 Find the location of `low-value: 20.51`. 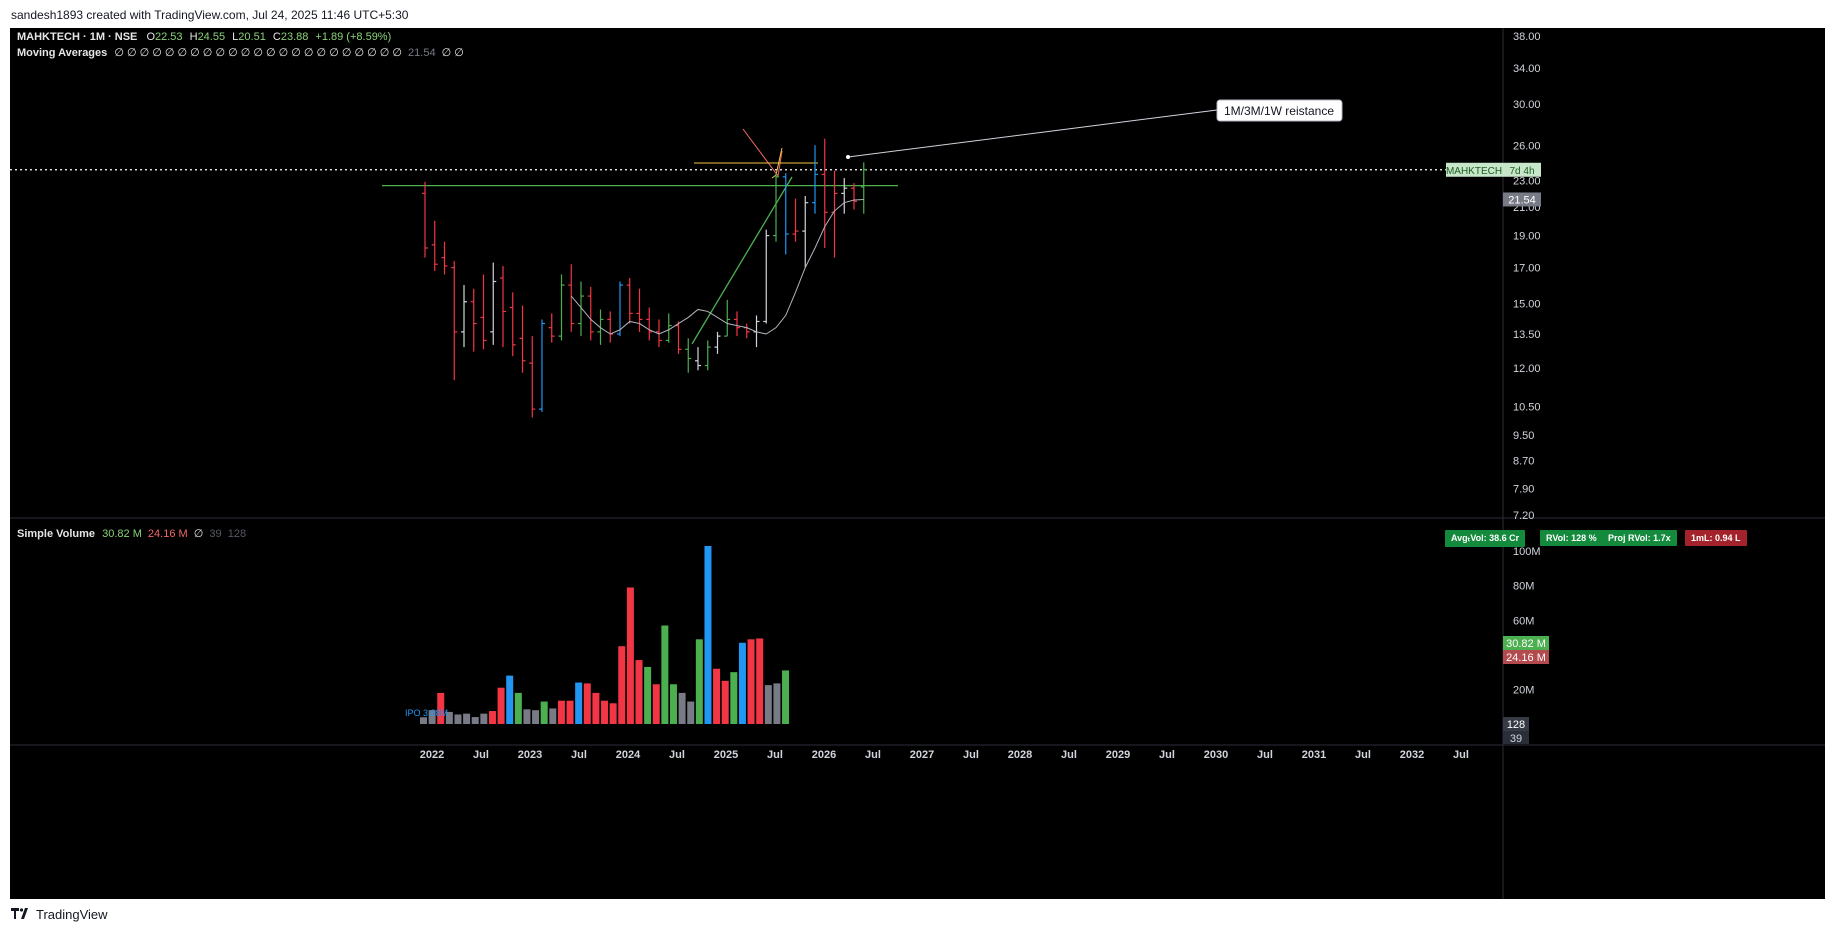

low-value: 20.51 is located at coordinates (252, 37).